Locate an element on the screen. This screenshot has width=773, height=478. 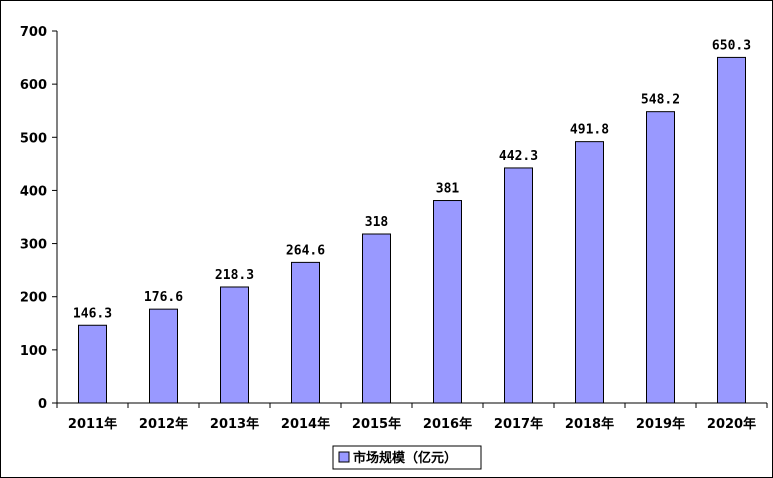
data-label: 442.3 is located at coordinates (518, 156).